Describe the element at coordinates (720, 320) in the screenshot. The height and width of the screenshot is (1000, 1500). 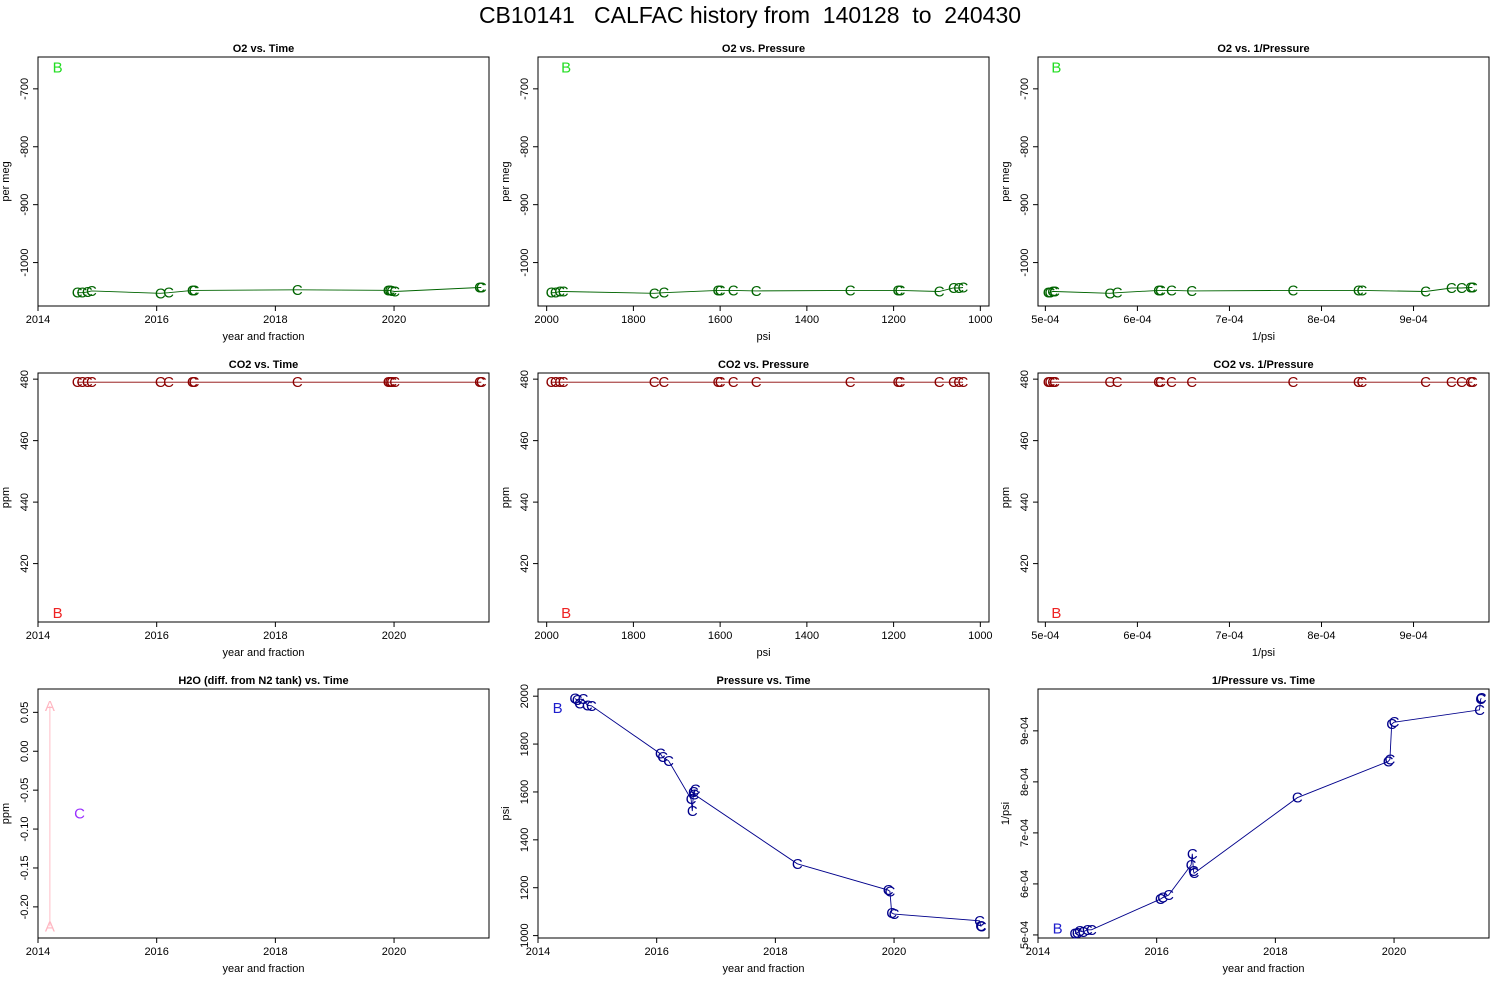
I see `x-tick-label: 1600` at that location.